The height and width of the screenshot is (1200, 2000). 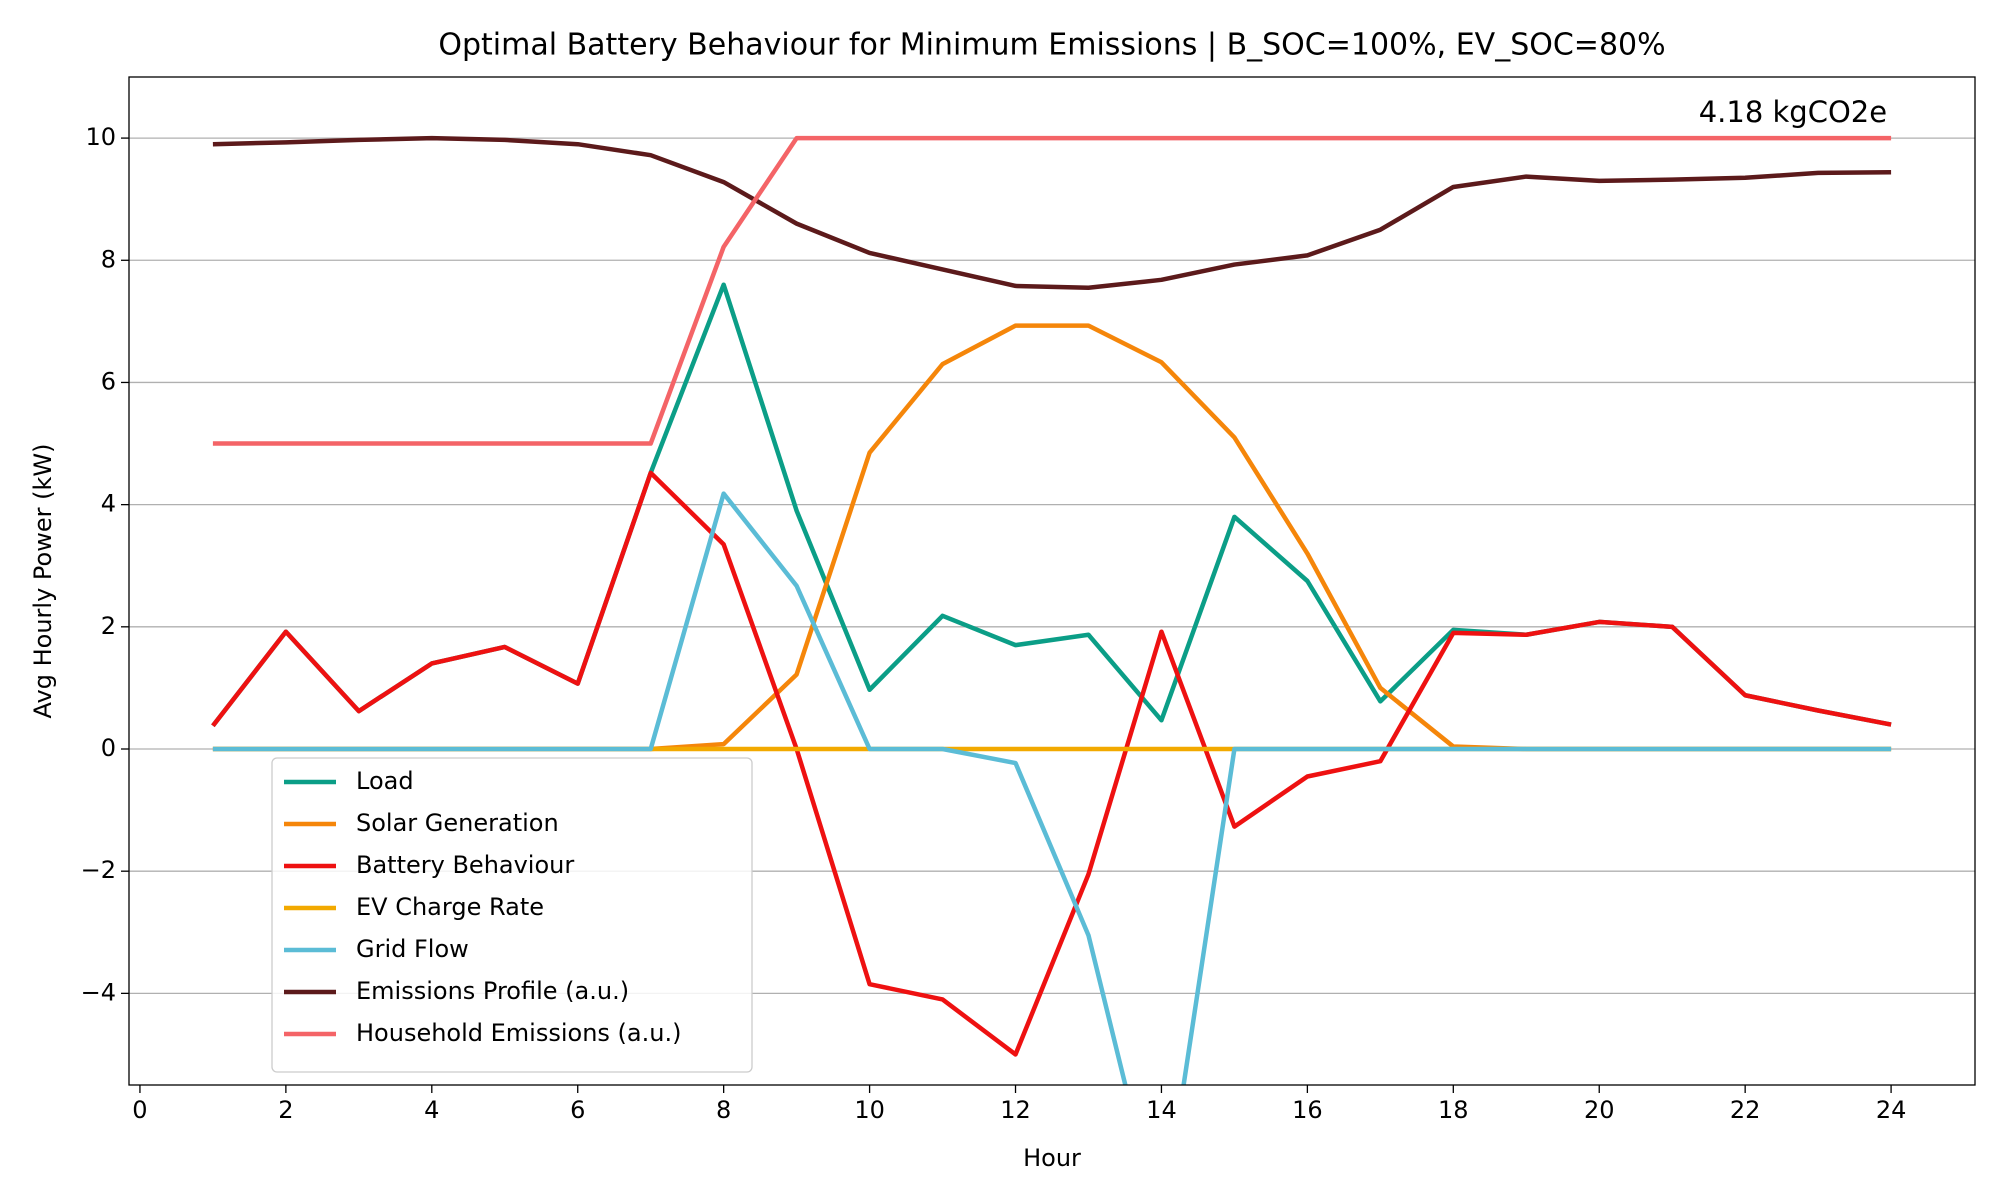 I want to click on y-tick-label: 6, so click(x=108, y=381).